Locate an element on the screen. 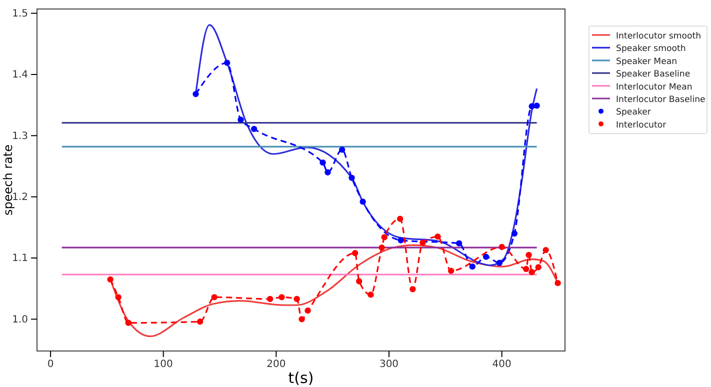 The width and height of the screenshot is (711, 387). y-axis-title: speech rate is located at coordinates (8, 180).